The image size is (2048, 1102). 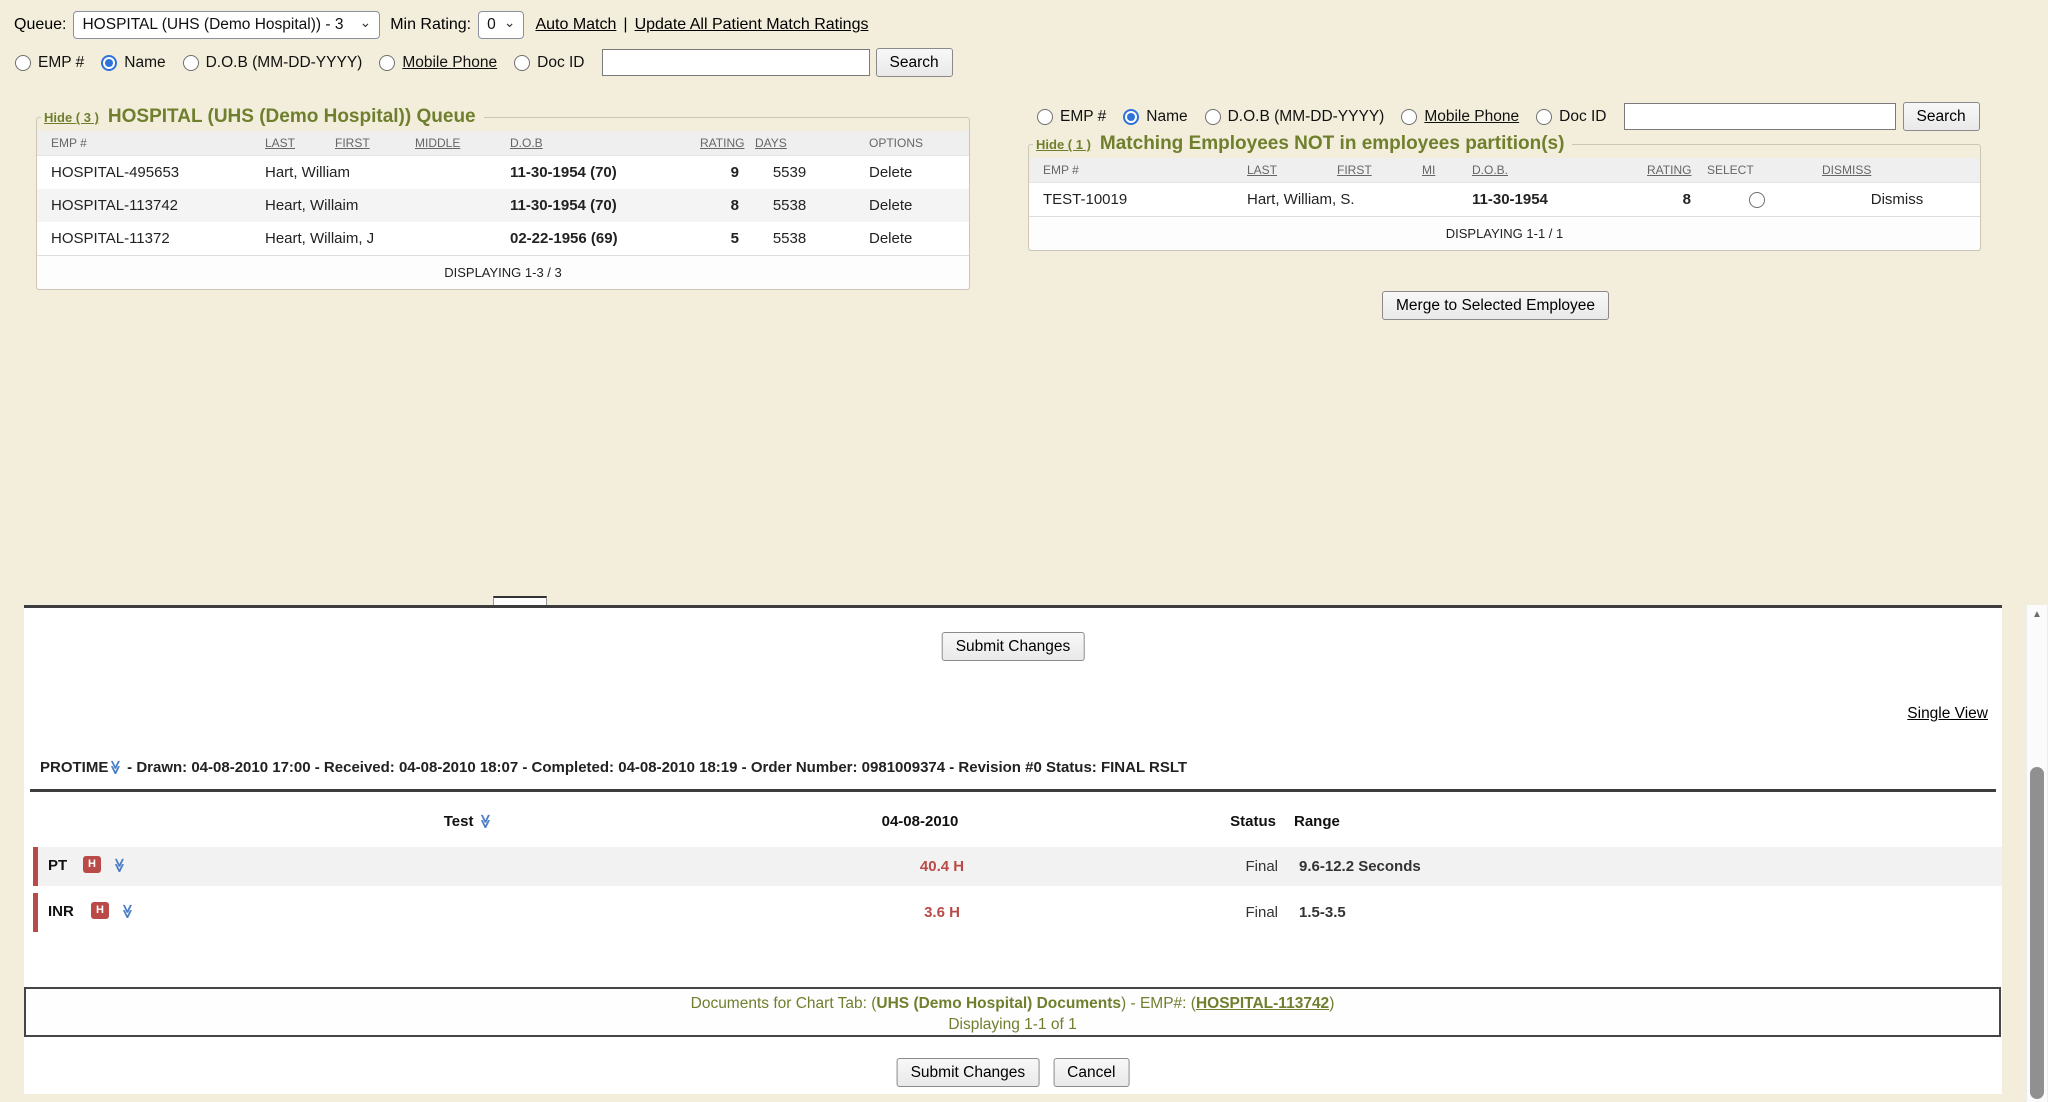 I want to click on col-dob: D.O.B., so click(x=1551, y=170).